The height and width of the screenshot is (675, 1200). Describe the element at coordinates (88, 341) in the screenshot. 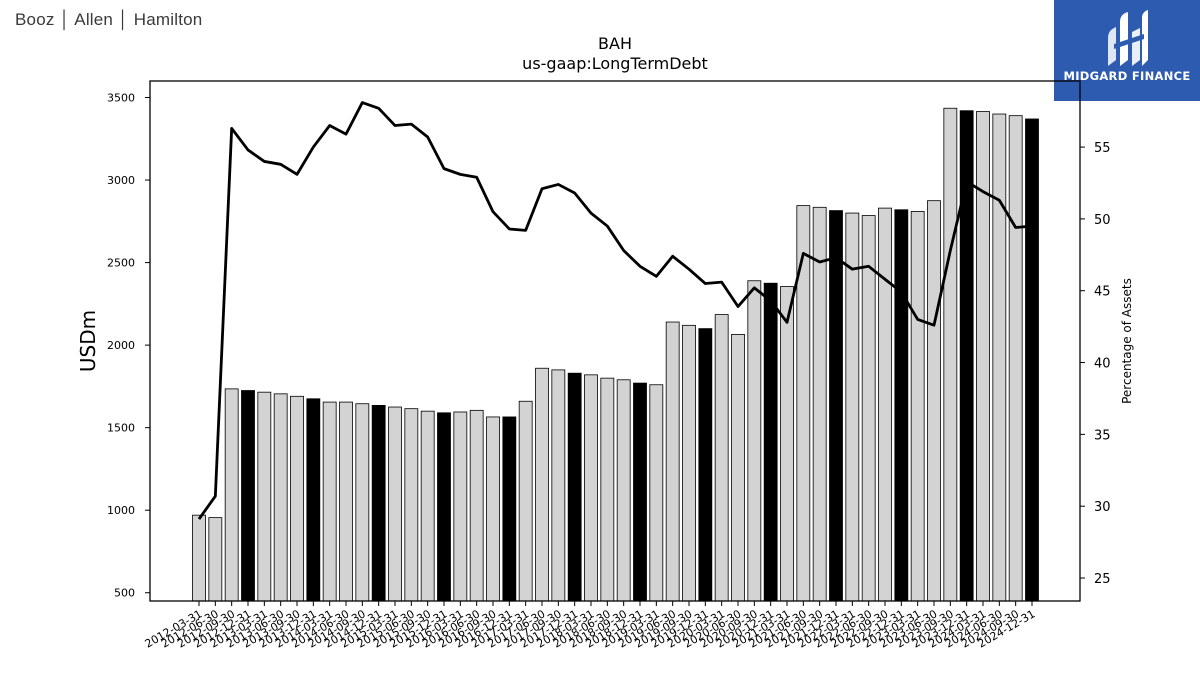

I see `y-axis-label: USDm` at that location.